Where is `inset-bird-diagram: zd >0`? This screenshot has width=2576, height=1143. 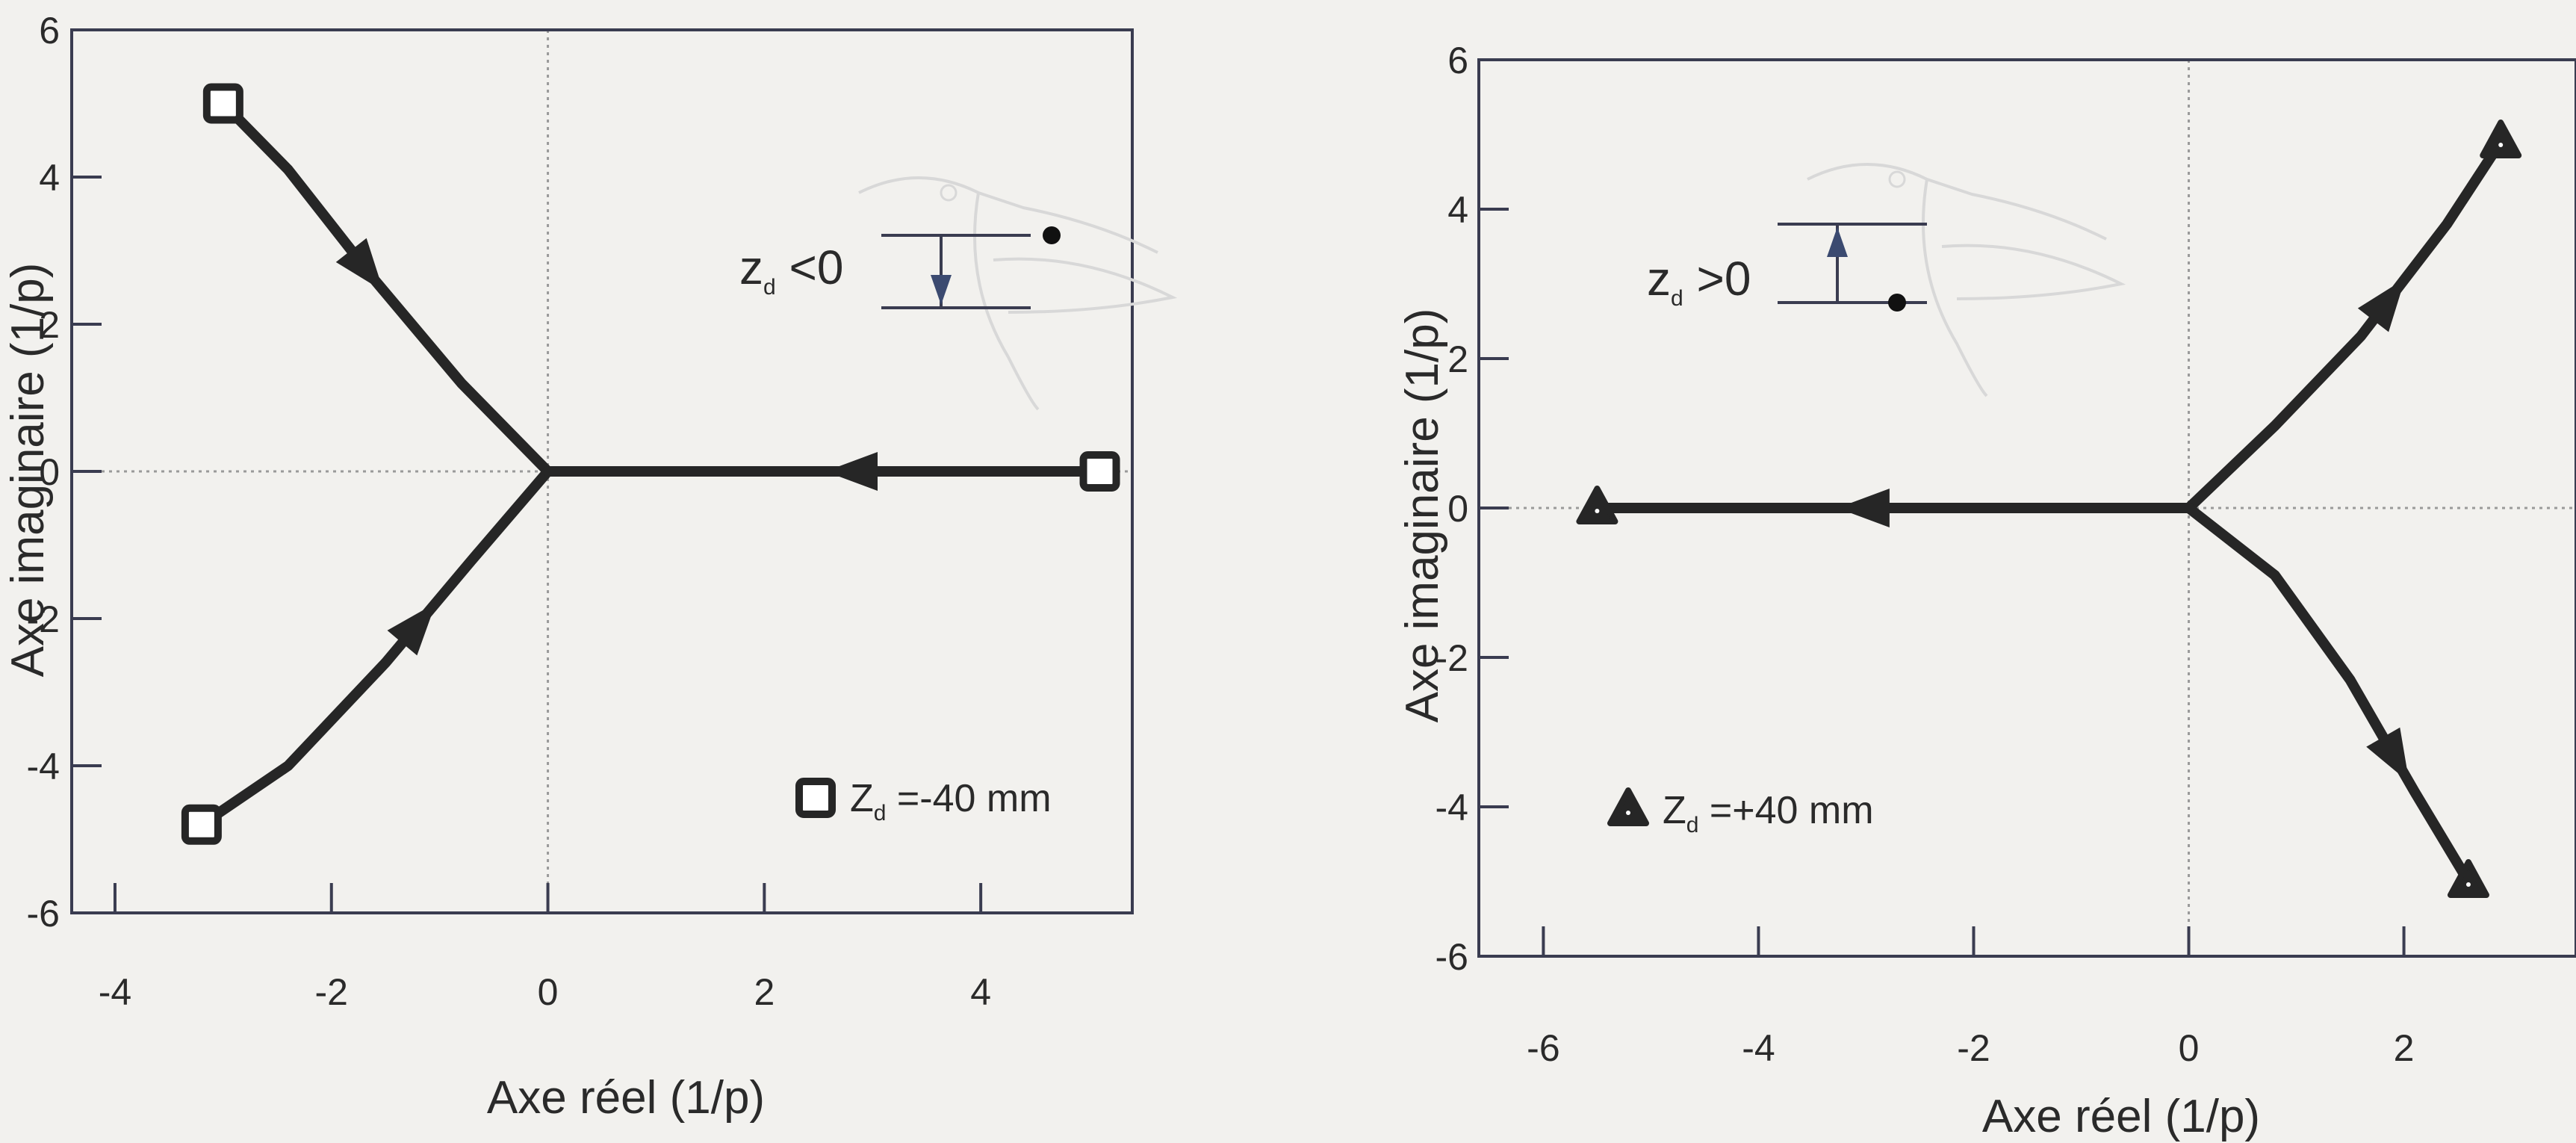
inset-bird-diagram: zd >0 is located at coordinates (1887, 280).